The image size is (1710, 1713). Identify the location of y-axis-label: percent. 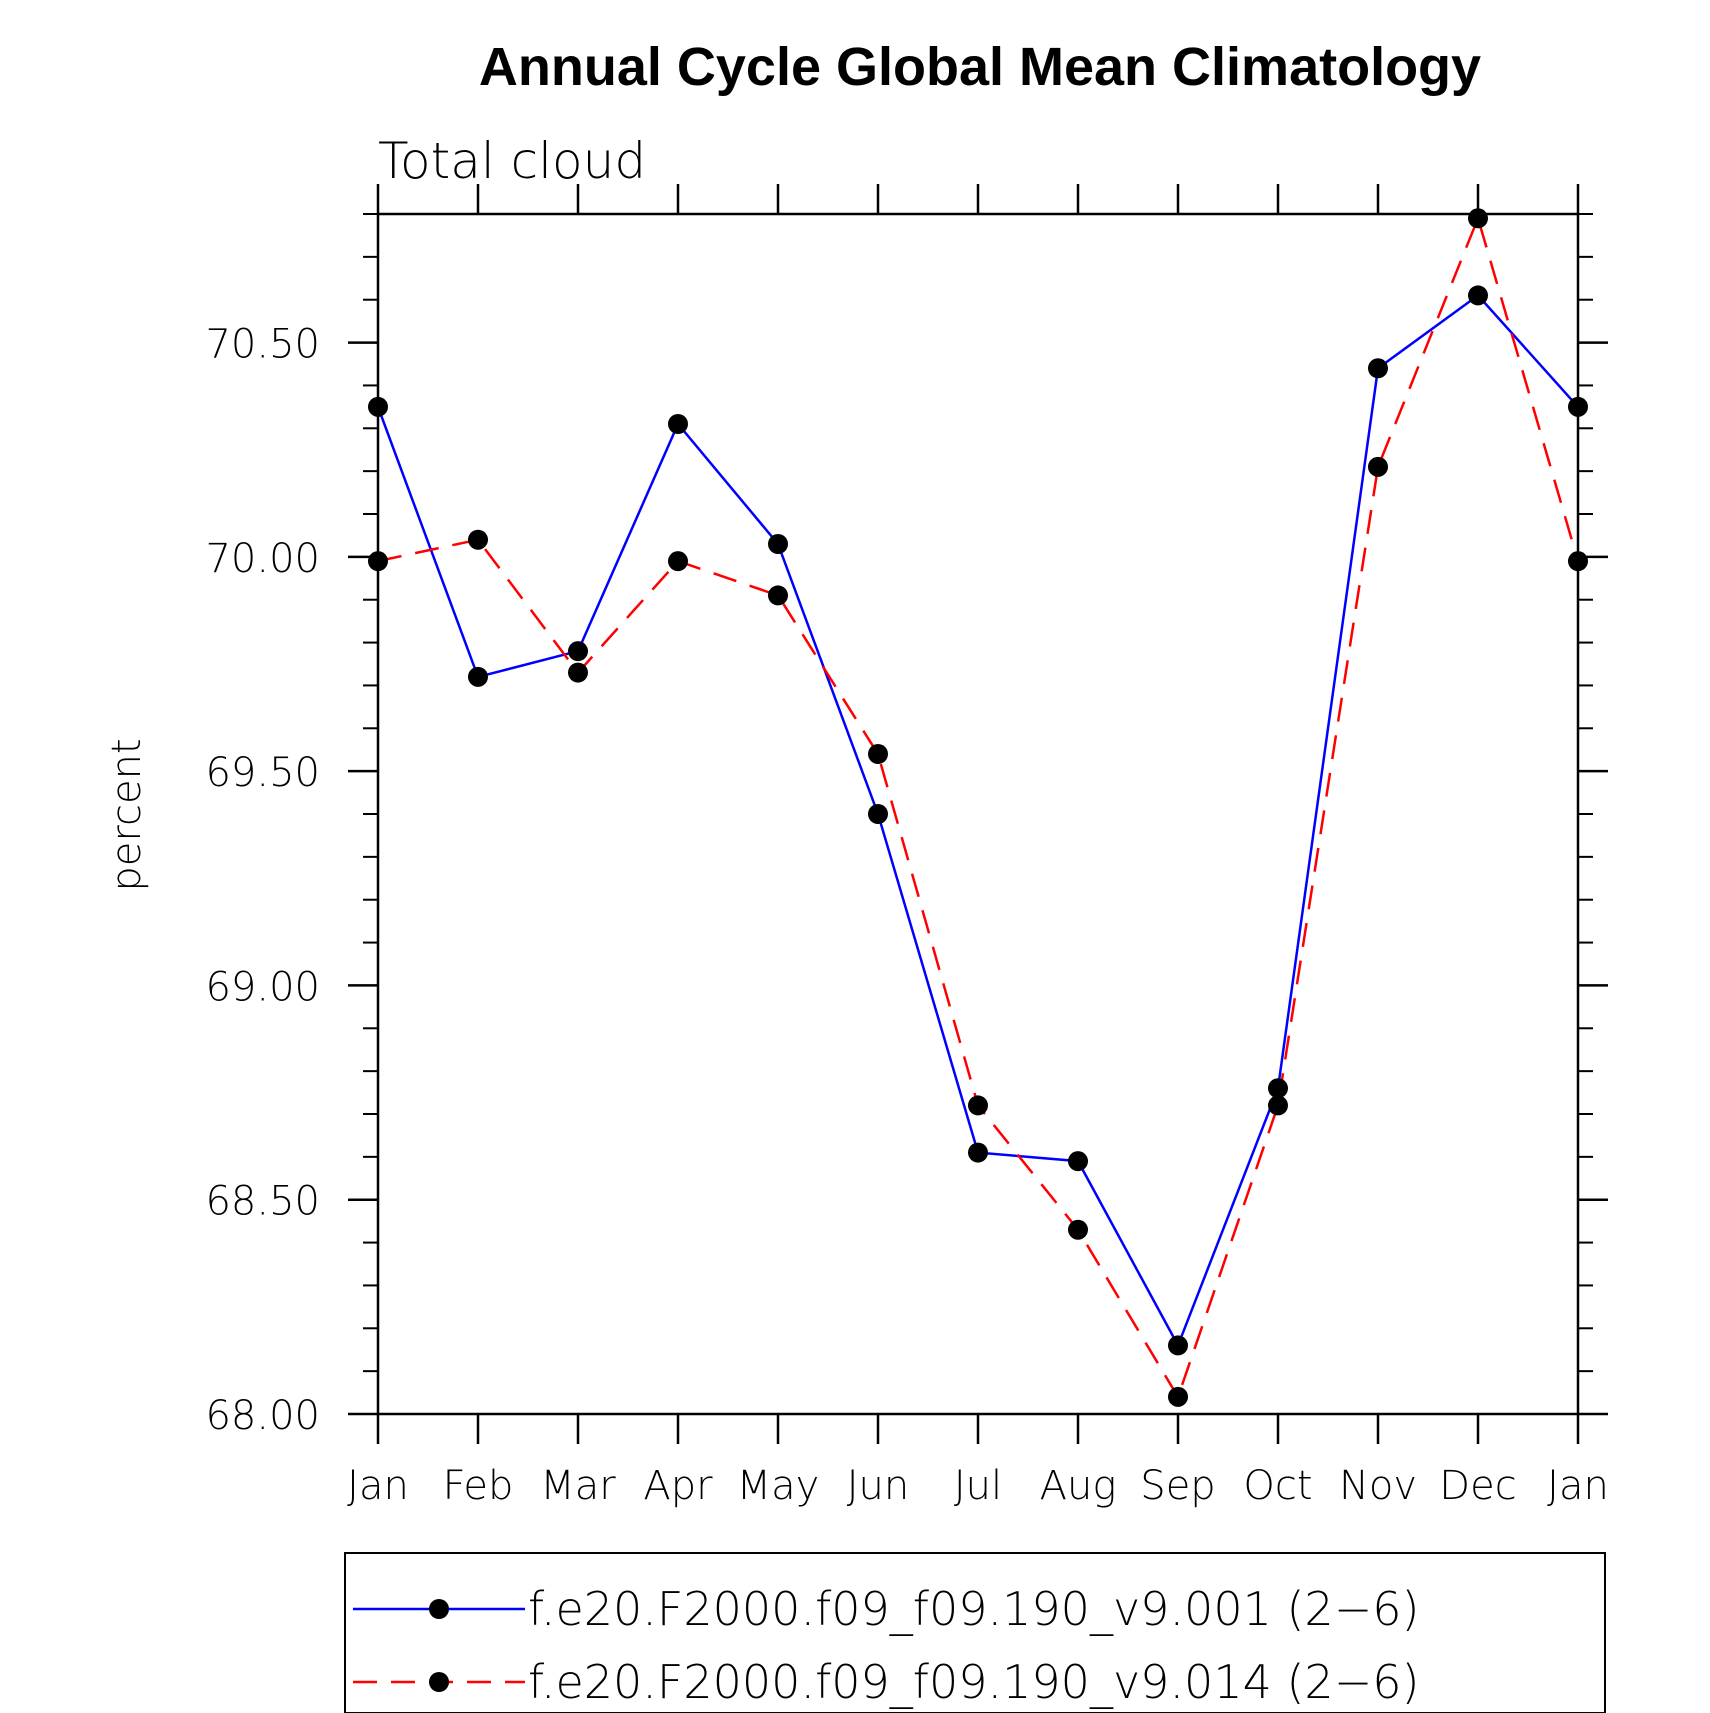
(127, 814).